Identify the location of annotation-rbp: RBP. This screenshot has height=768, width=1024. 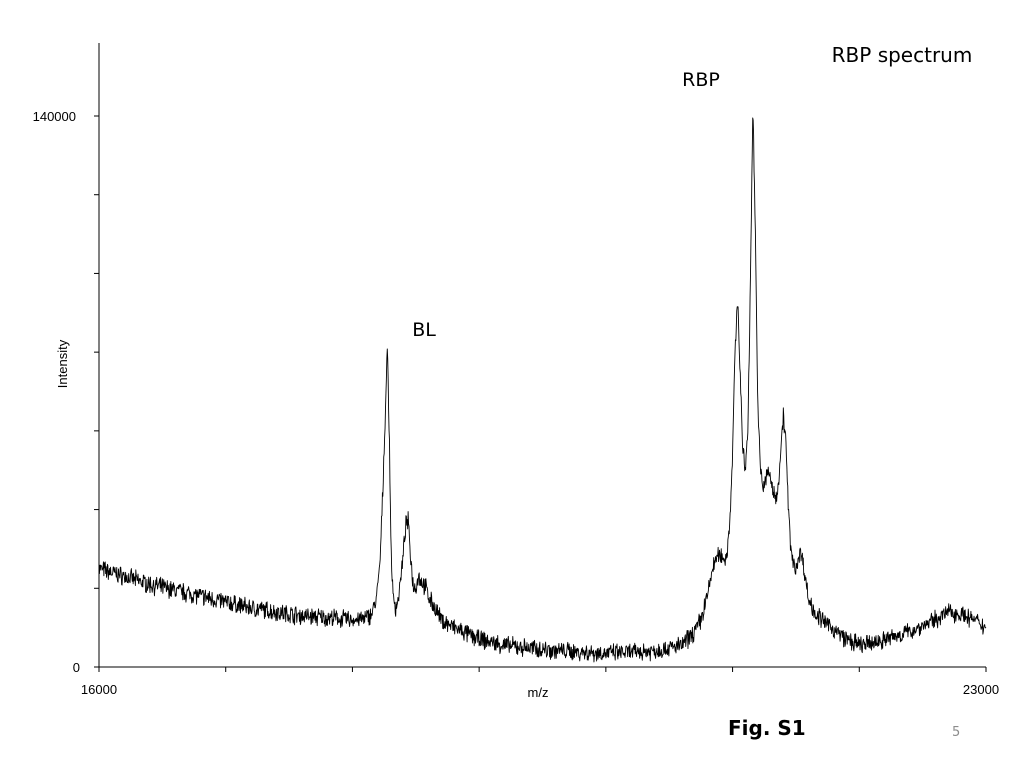
(701, 80).